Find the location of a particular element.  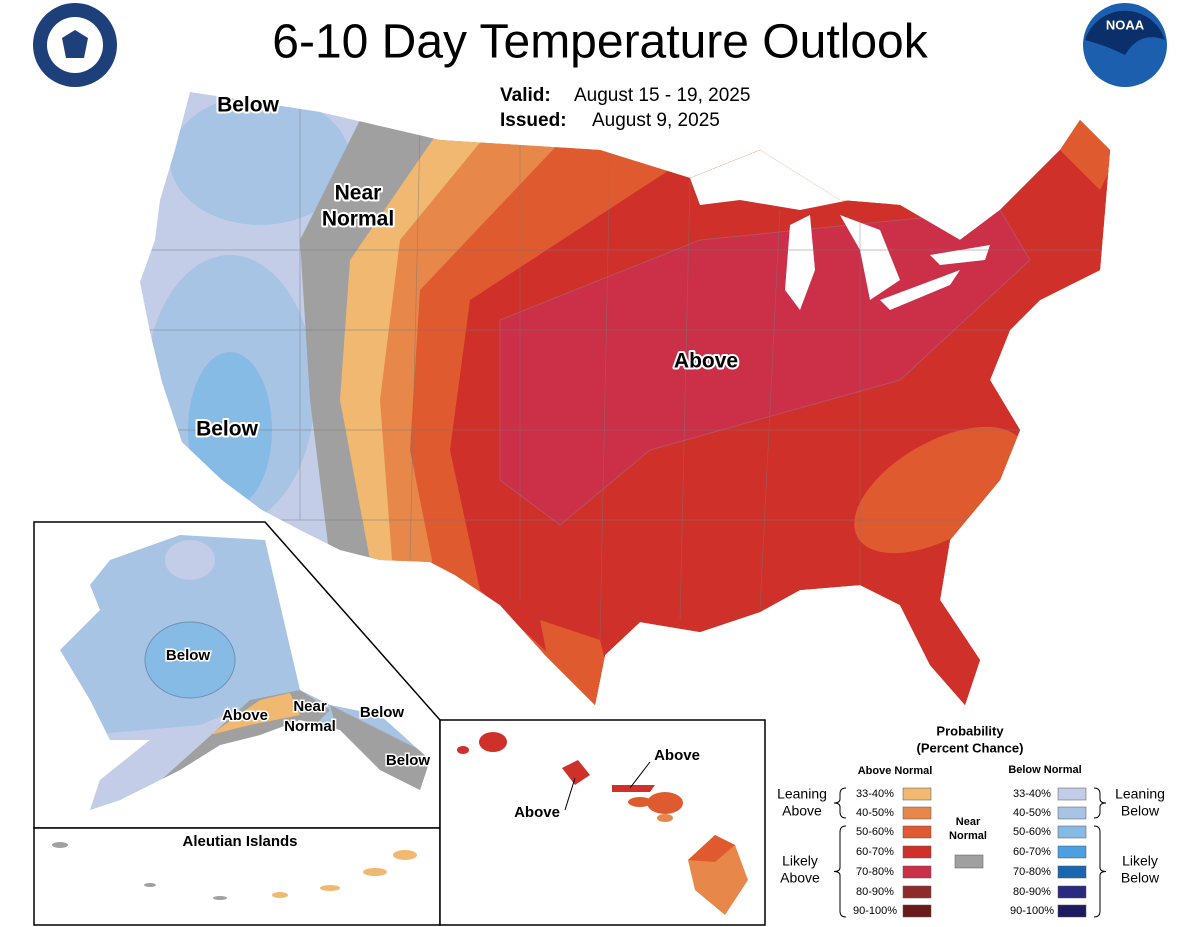

aleutian-frame is located at coordinates (237, 876).